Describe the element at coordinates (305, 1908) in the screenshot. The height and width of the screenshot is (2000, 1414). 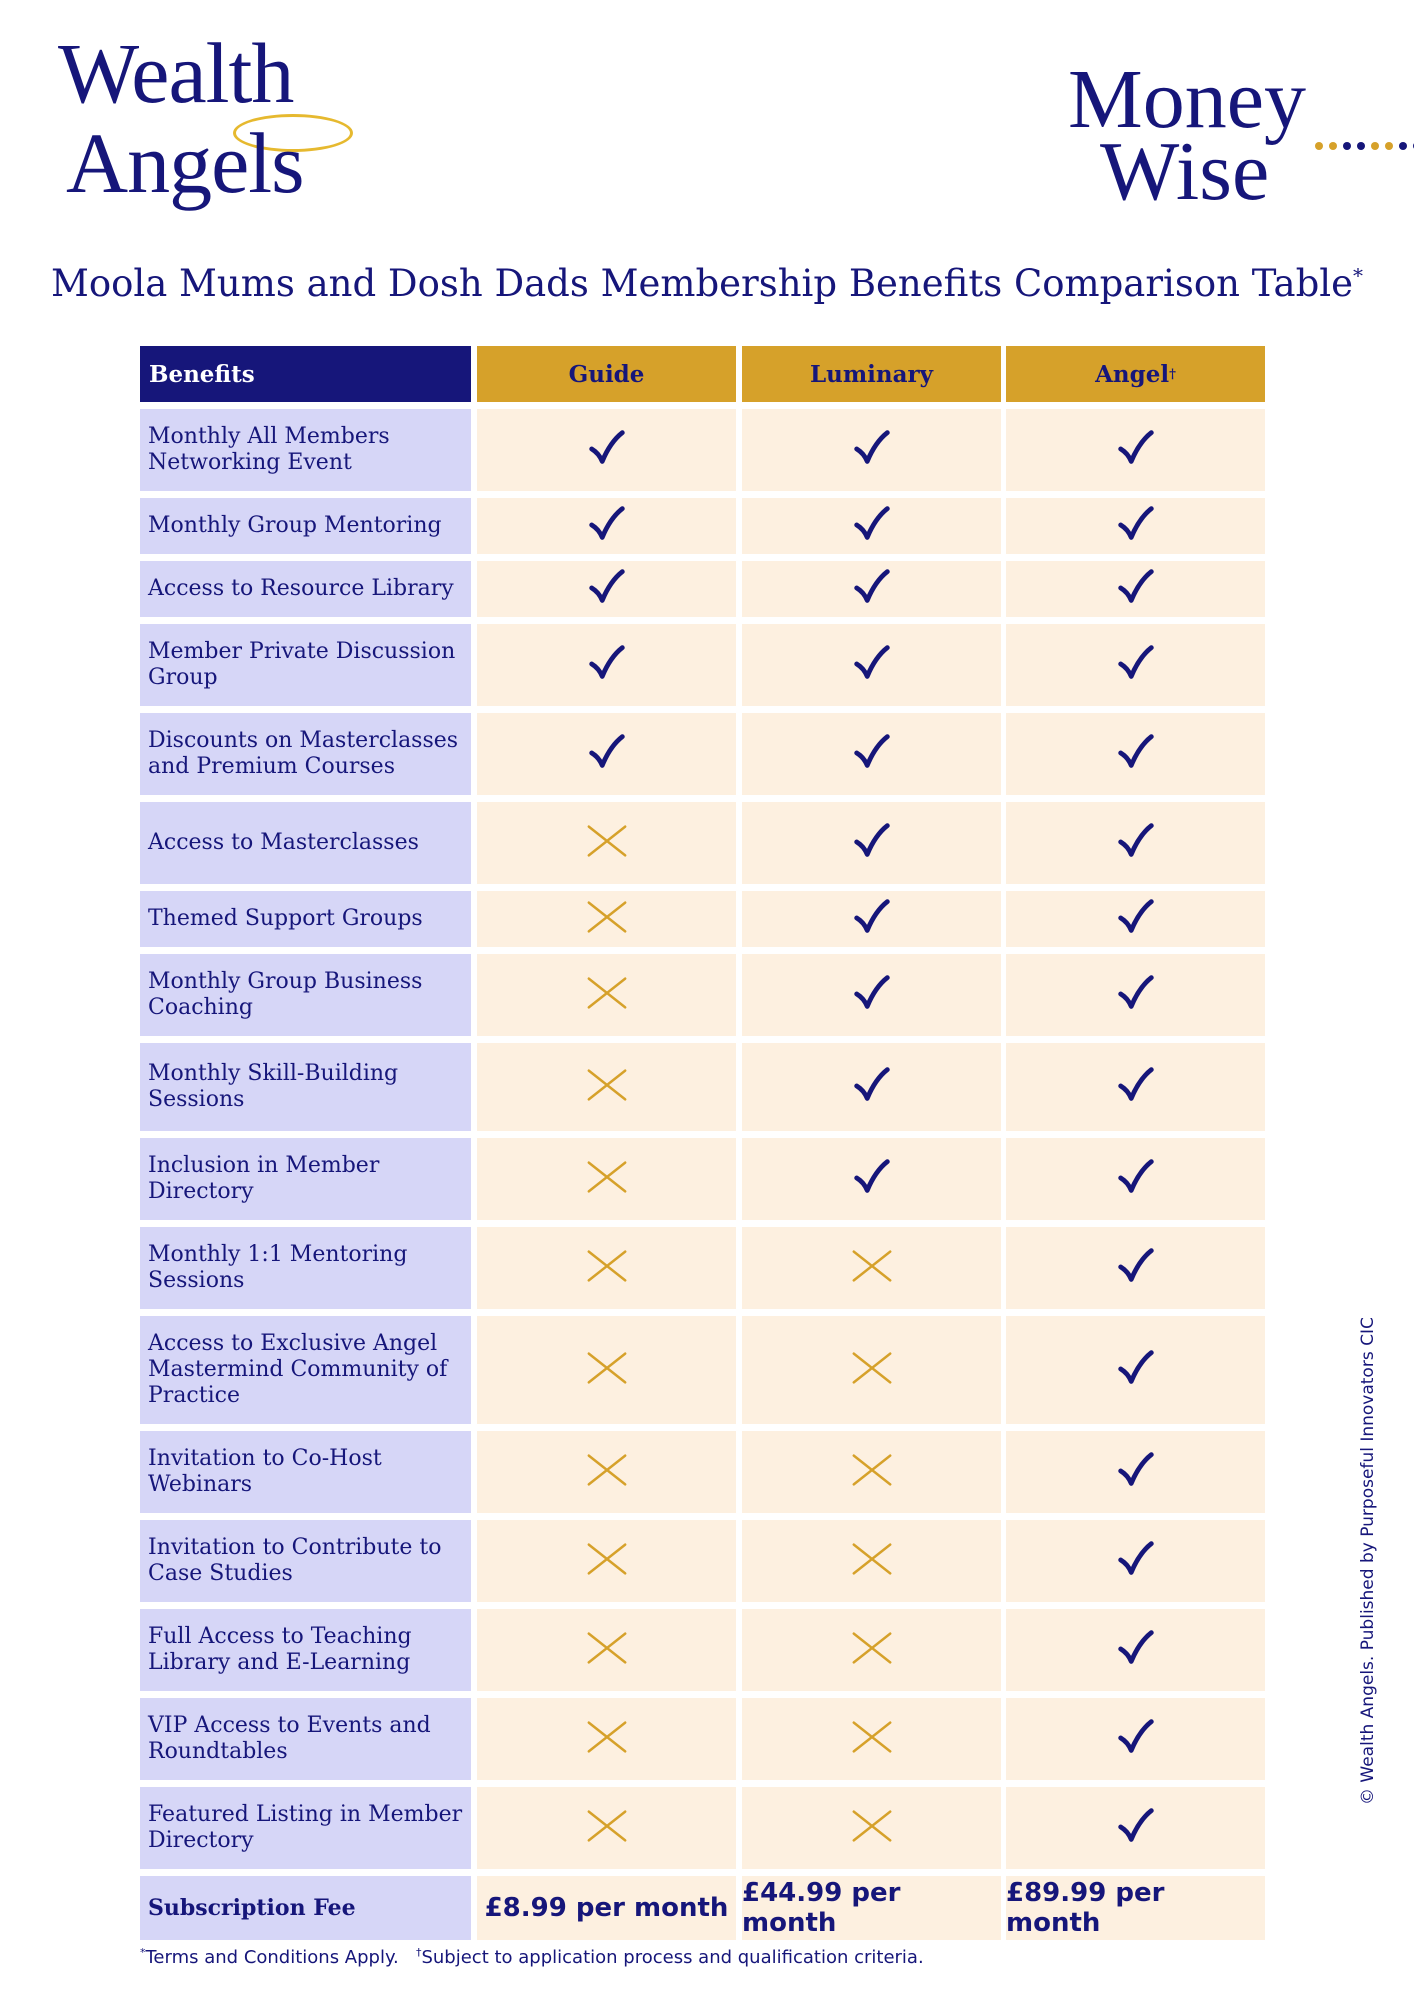
I see `subscription-fee-label: Subscription Fee` at that location.